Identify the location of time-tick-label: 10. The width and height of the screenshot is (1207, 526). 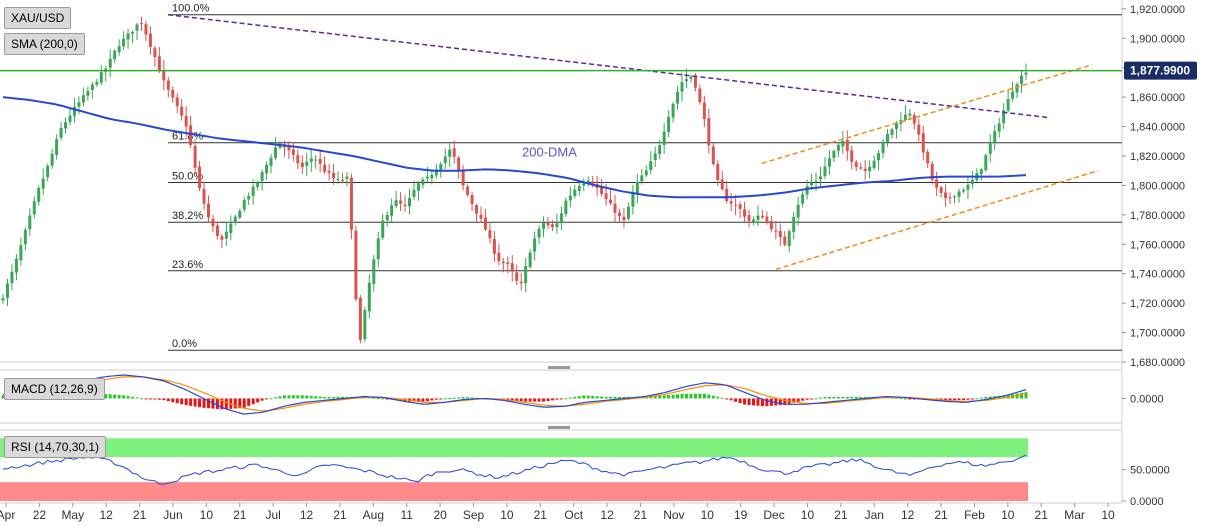
(1008, 515).